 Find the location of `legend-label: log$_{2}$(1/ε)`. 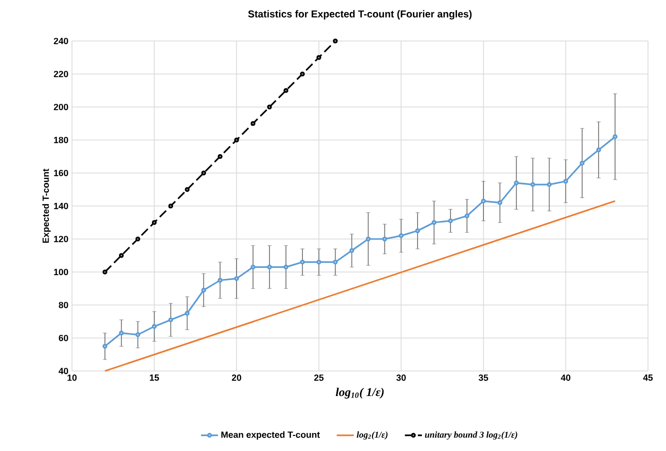

legend-label: log$_{2}$(1/ε) is located at coordinates (372, 435).